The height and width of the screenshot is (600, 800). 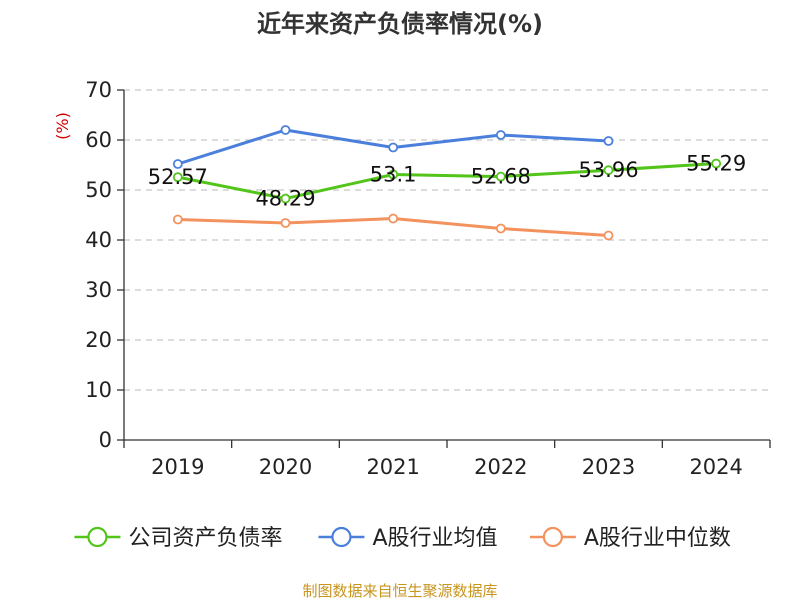 What do you see at coordinates (177, 467) in the screenshot?
I see `x-tick-label: 2019` at bounding box center [177, 467].